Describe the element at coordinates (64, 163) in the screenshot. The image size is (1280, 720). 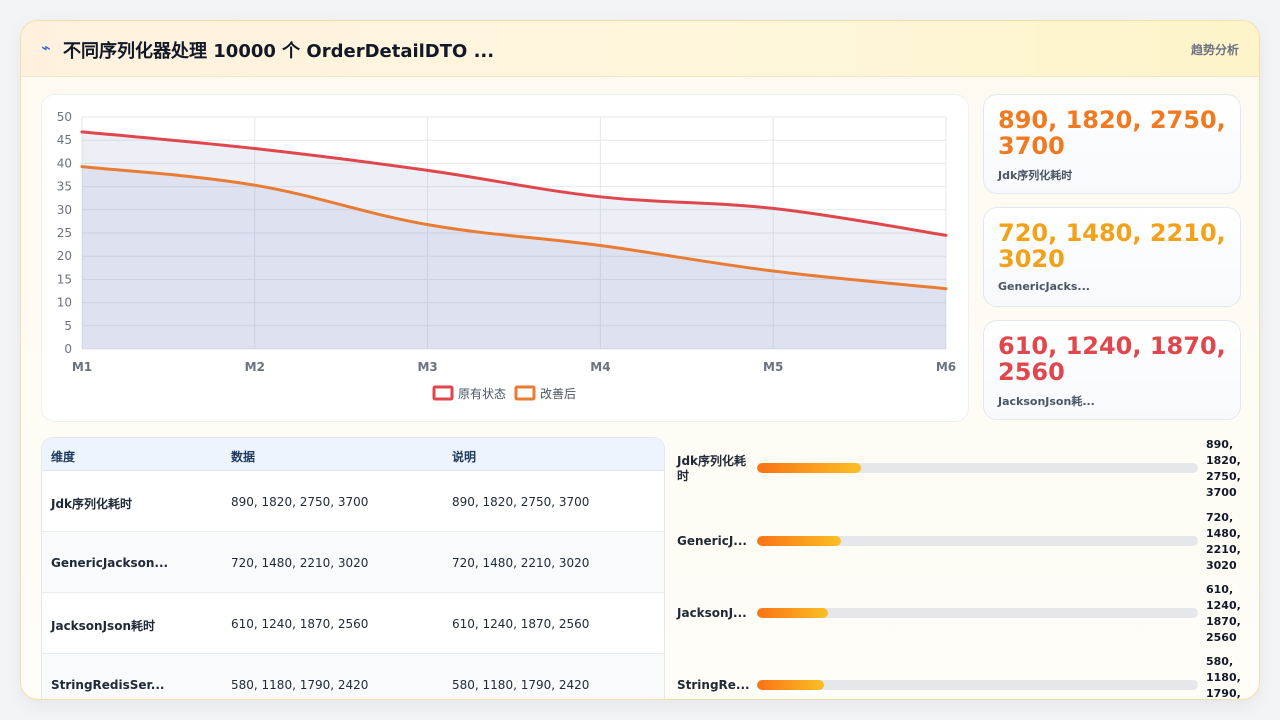
I see `y-tick-label: 40` at that location.